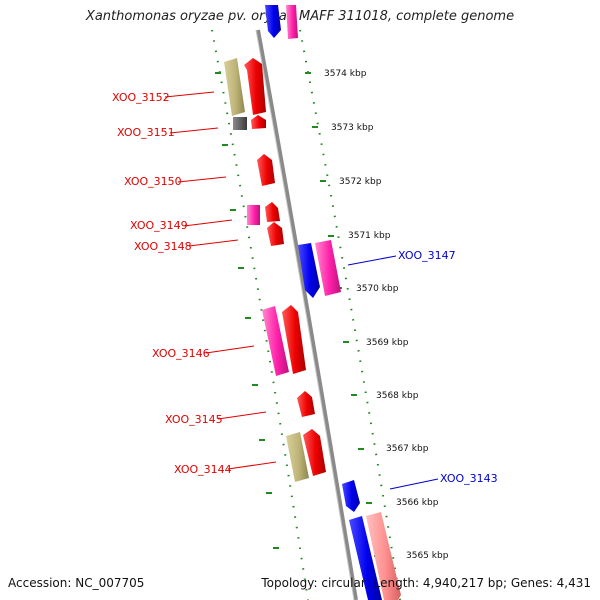  I want to click on tick-label-3565: 3565 kbp, so click(427, 556).